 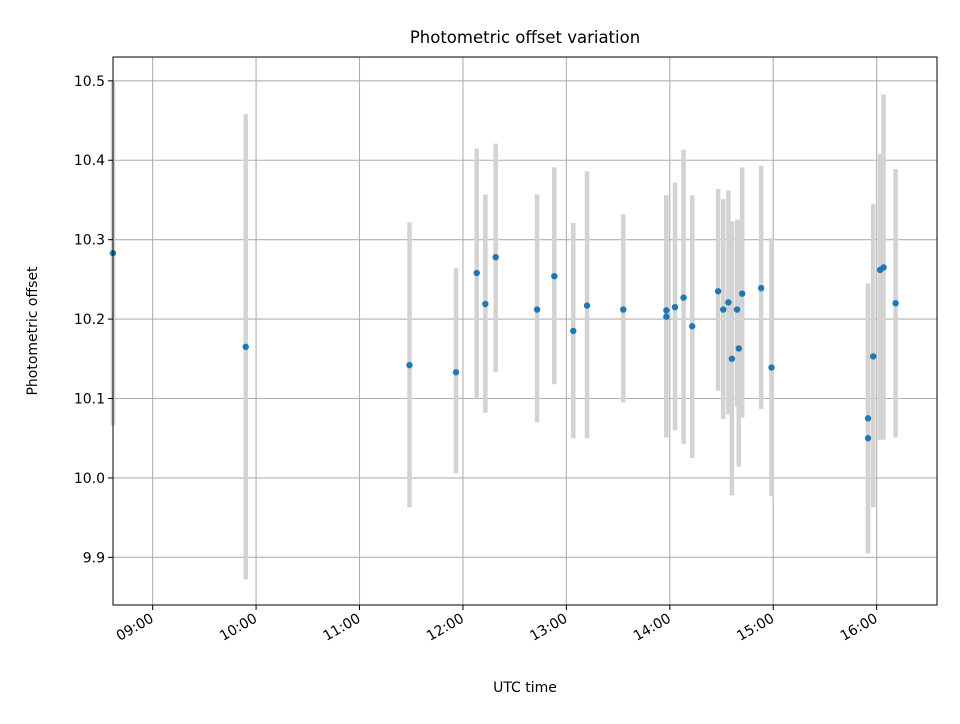 What do you see at coordinates (89, 320) in the screenshot?
I see `y-tick-label: 10.2` at bounding box center [89, 320].